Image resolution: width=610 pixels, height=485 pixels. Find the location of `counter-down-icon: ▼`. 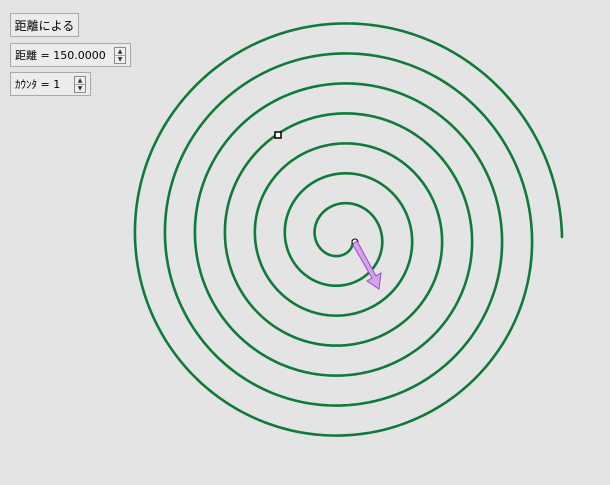

counter-down-icon: ▼ is located at coordinates (80, 88).